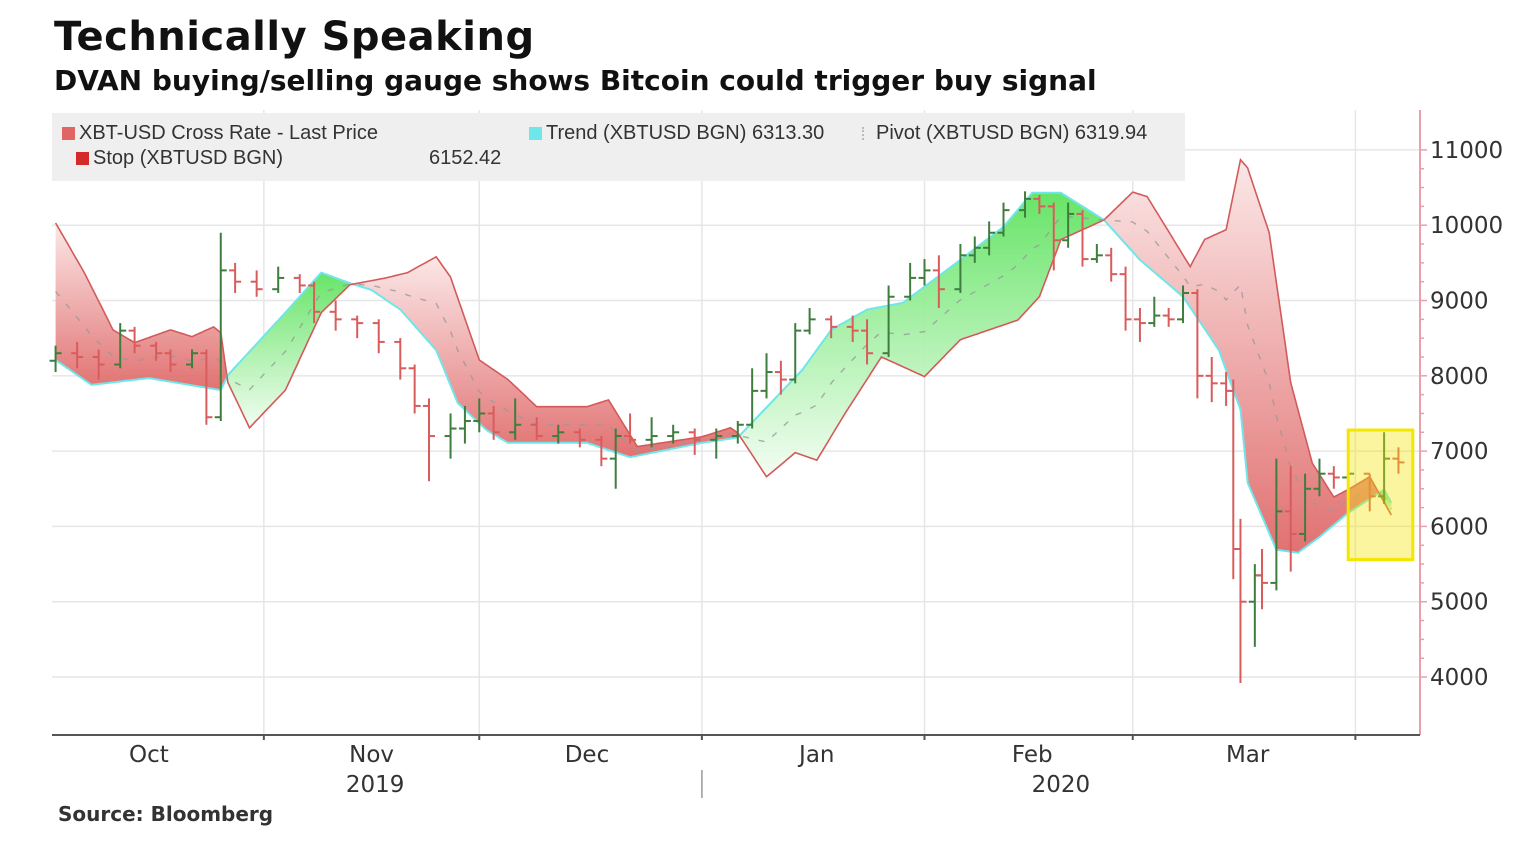 The height and width of the screenshot is (844, 1538). What do you see at coordinates (228, 133) in the screenshot?
I see `legend-label: XBT-USD Cross Rate - Last Price` at bounding box center [228, 133].